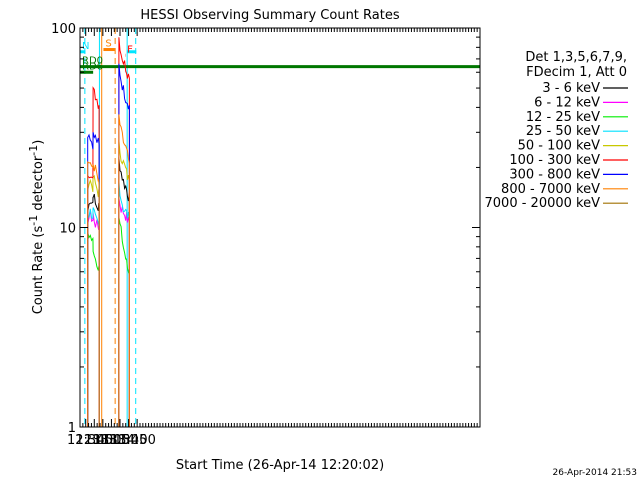 The image size is (640, 480). Describe the element at coordinates (63, 29) in the screenshot. I see `y-tick-label-2: 100` at that location.